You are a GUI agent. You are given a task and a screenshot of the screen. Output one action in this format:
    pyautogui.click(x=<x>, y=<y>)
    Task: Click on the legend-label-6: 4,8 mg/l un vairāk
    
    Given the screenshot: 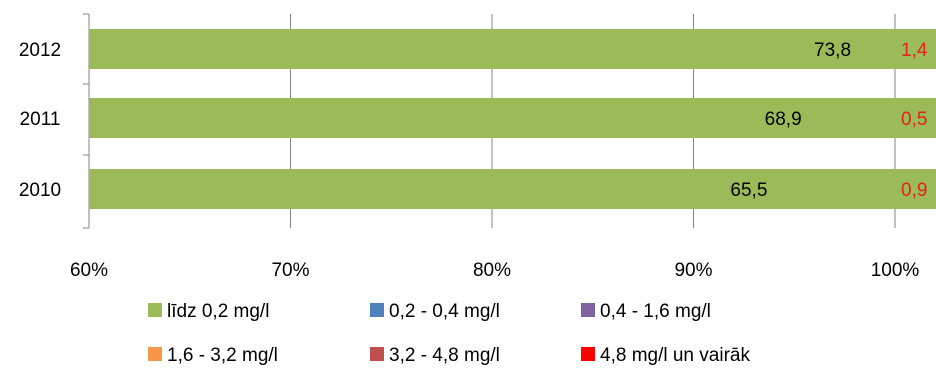 What is the action you would take?
    pyautogui.click(x=675, y=355)
    